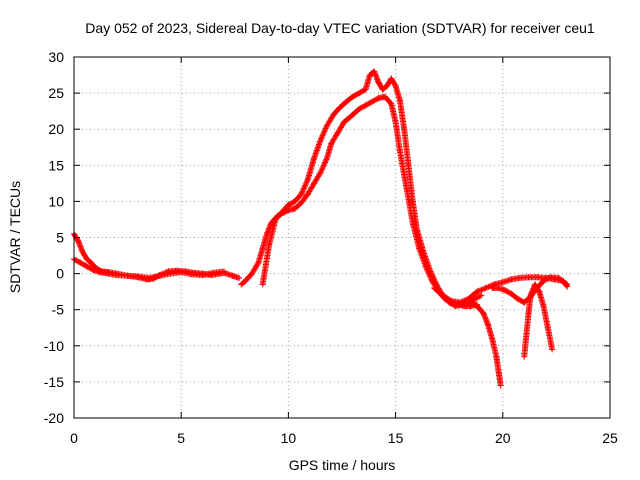  Describe the element at coordinates (60, 274) in the screenshot. I see `y-tick-label: 0` at that location.